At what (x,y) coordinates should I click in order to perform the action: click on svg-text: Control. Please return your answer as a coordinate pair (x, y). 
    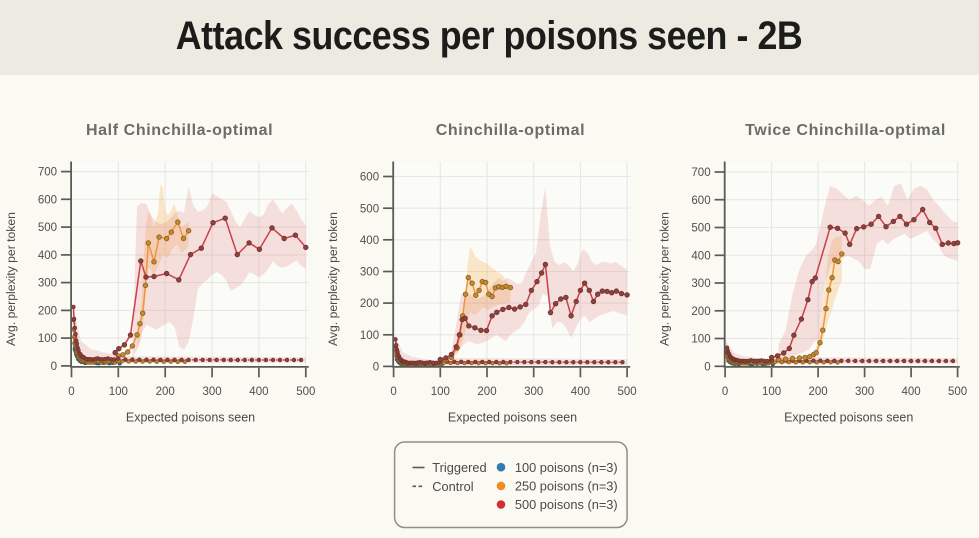
    Looking at the image, I should click on (452, 486).